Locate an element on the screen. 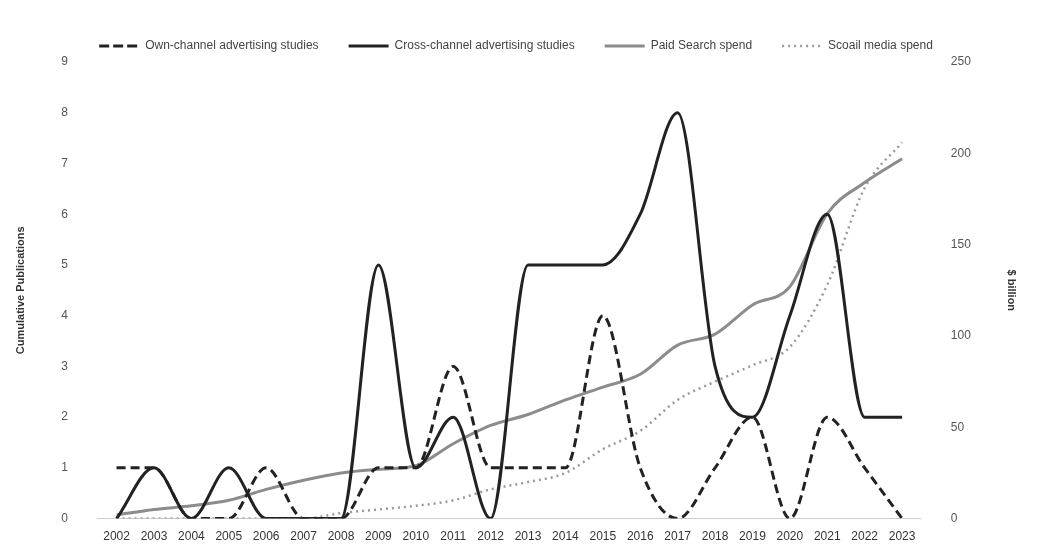  x-tick-label: 2003 is located at coordinates (154, 536).